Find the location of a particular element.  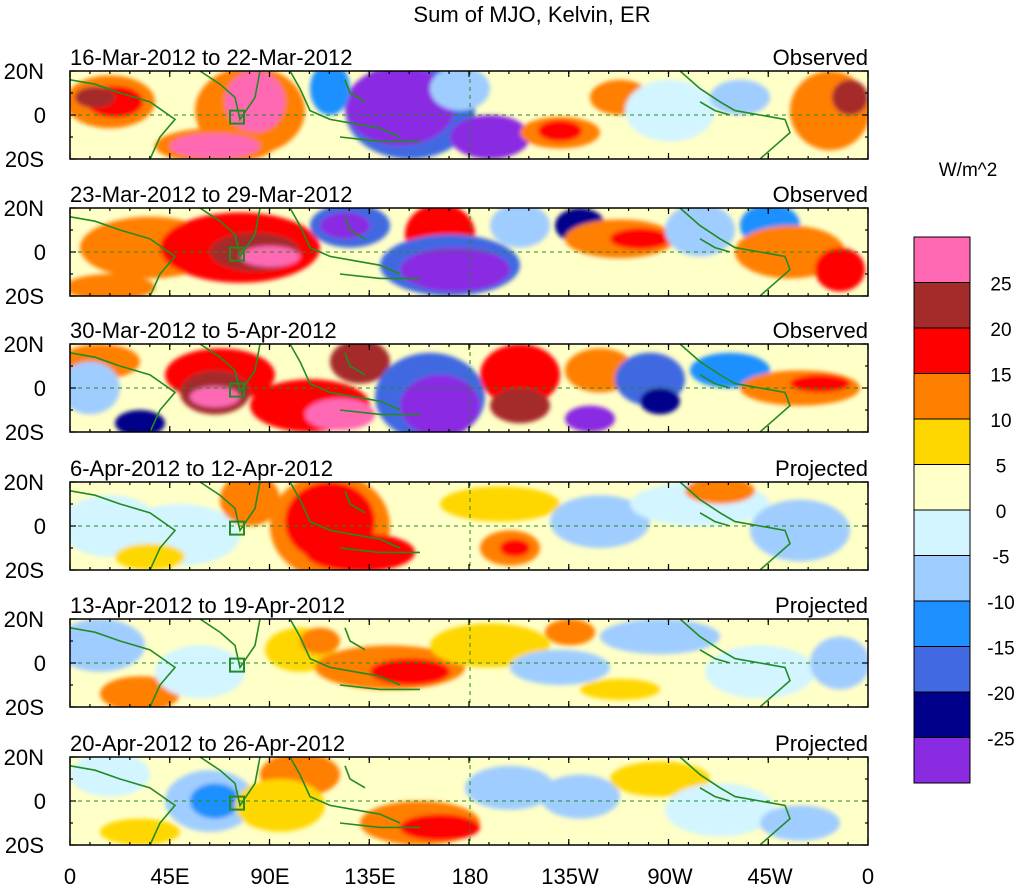

colorbar: W/m^2 25 20 15 10 5 0 -5 -10 -15 -20 -25 is located at coordinates (964, 472).